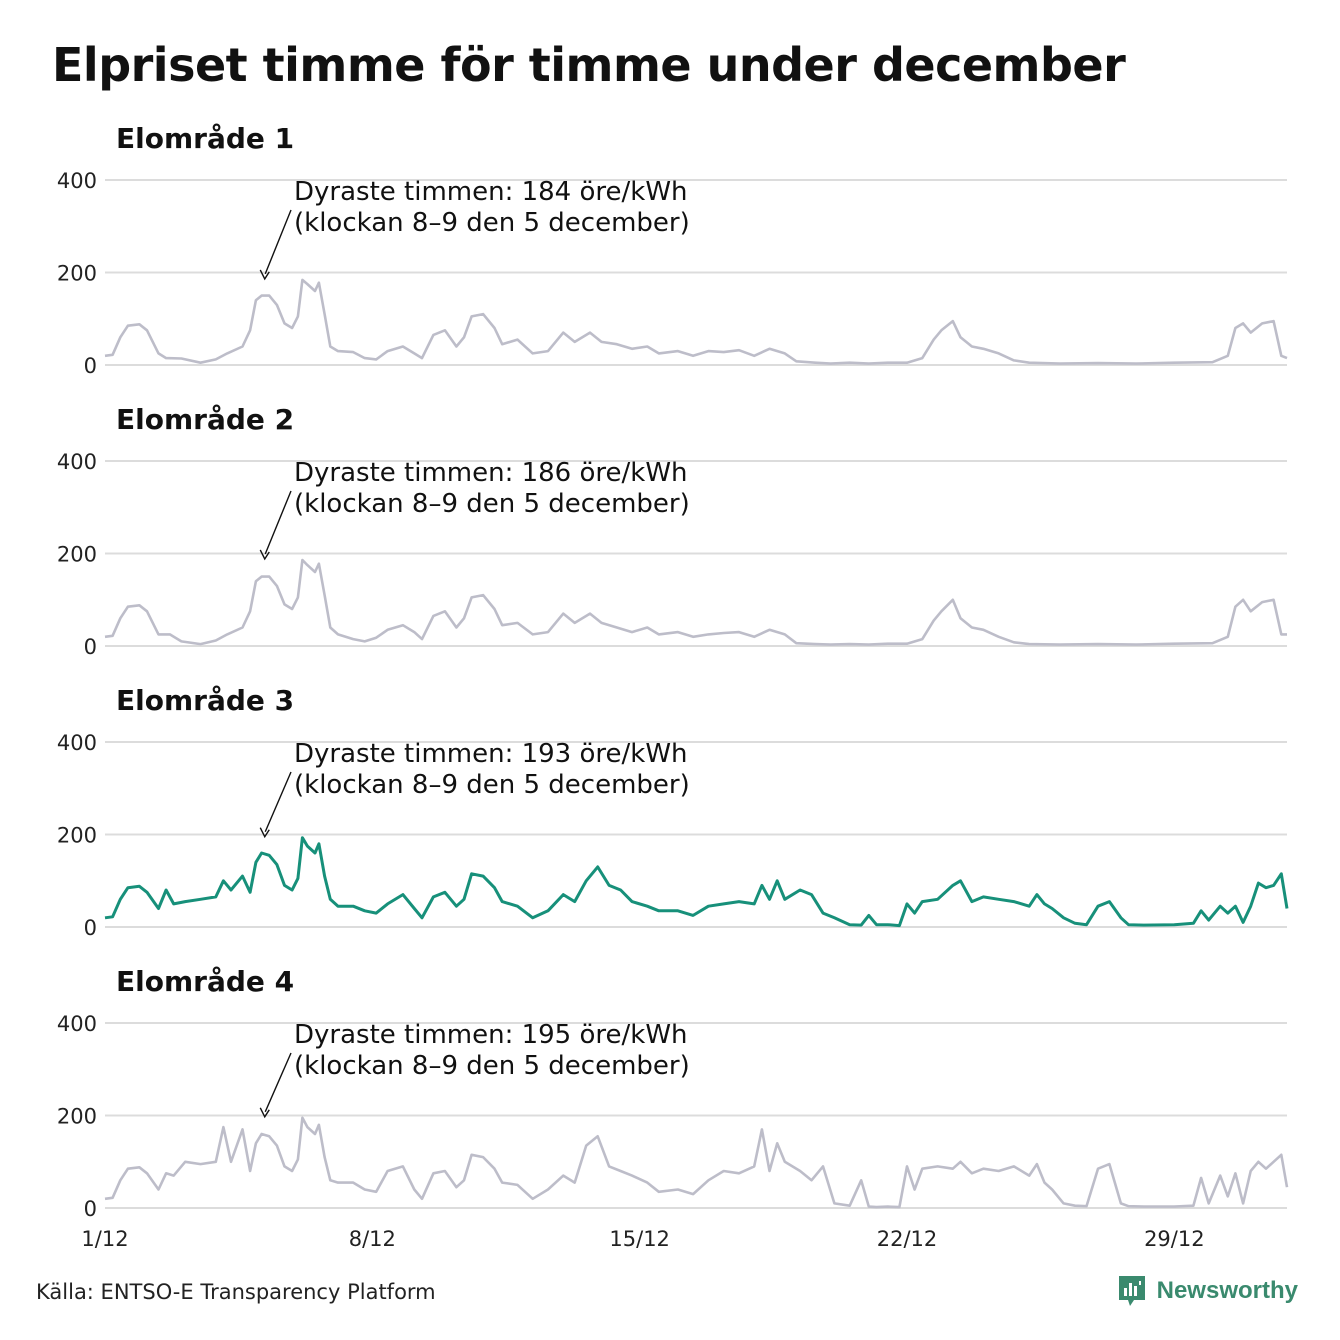  I want to click on x-tick-label-29-12: 29/12, so click(1174, 1239).